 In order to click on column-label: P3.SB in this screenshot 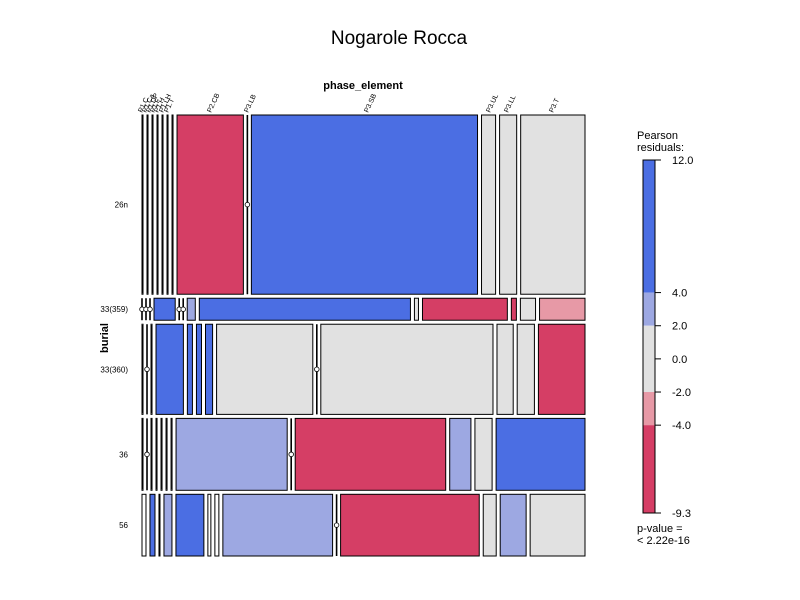, I will do `click(370, 103)`.